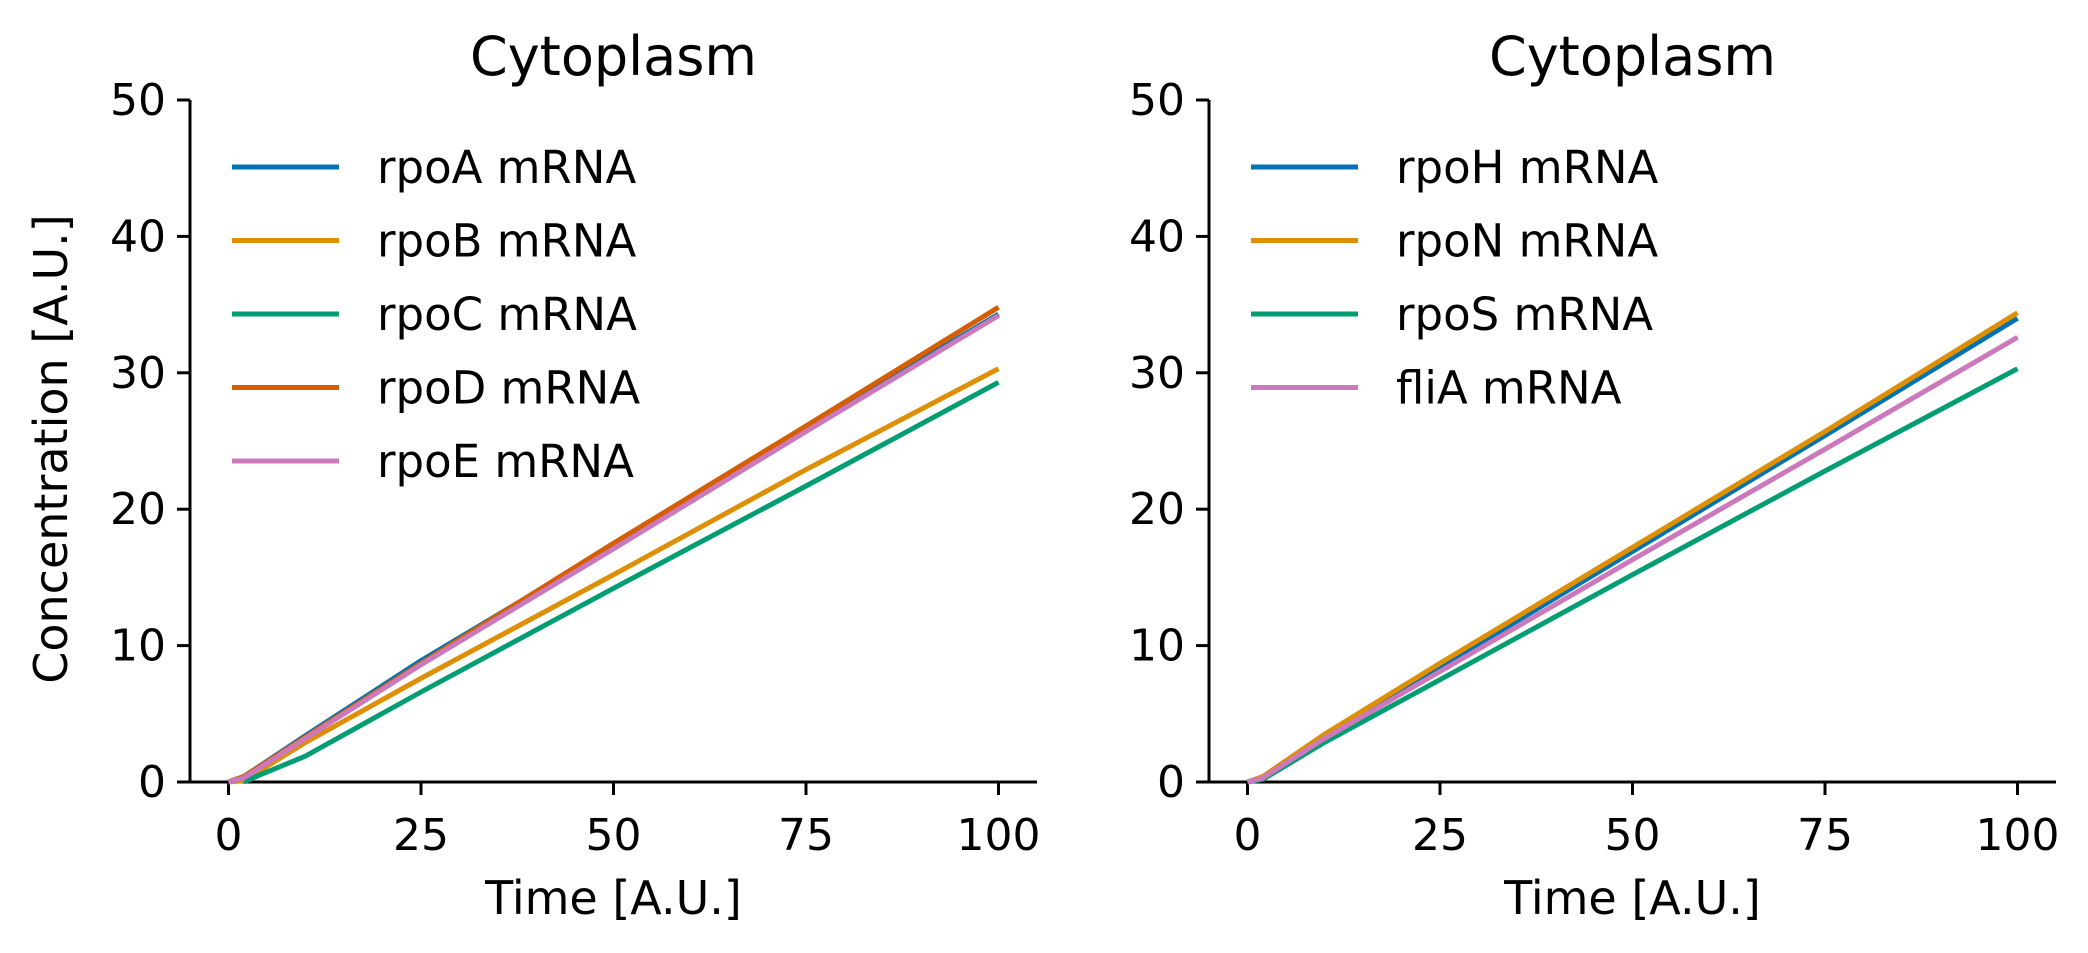 Image resolution: width=2088 pixels, height=953 pixels. What do you see at coordinates (507, 241) in the screenshot?
I see `legend-label: rpoB mRNA` at bounding box center [507, 241].